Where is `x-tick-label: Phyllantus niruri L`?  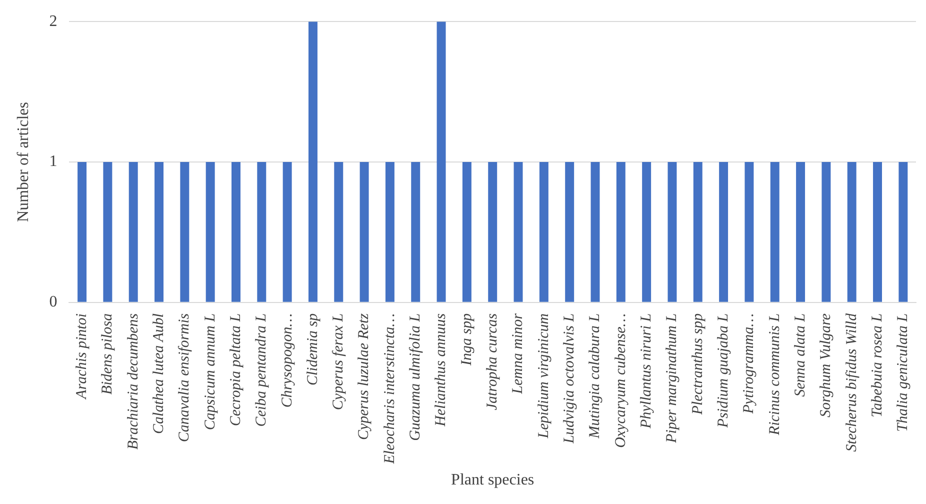
x-tick-label: Phyllantus niruri L is located at coordinates (646, 371).